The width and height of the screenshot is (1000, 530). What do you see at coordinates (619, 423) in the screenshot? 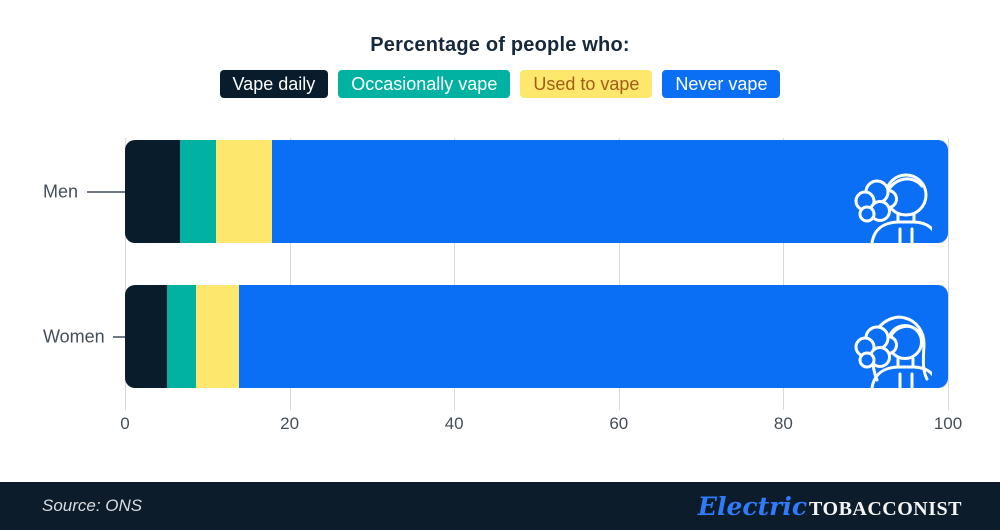
I see `xtick-label-60: 60` at bounding box center [619, 423].